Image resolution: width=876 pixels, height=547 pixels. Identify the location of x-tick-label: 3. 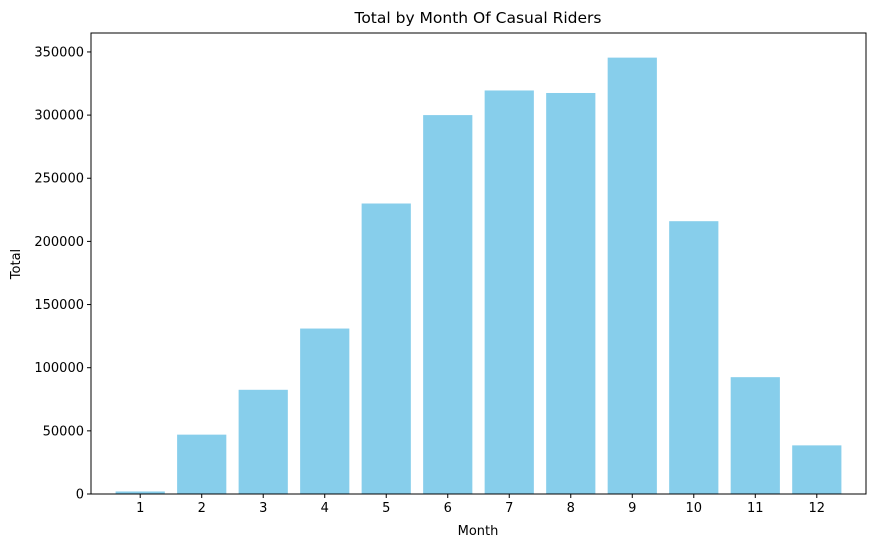
(263, 508).